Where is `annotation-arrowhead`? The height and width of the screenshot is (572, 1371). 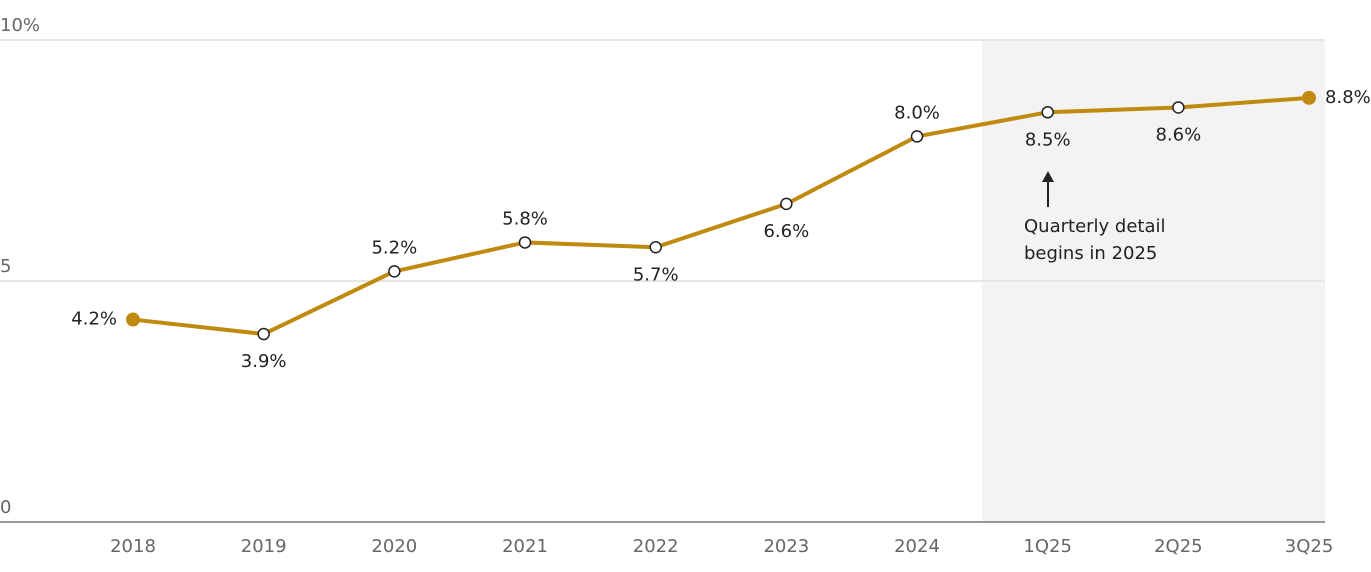
annotation-arrowhead is located at coordinates (1048, 176).